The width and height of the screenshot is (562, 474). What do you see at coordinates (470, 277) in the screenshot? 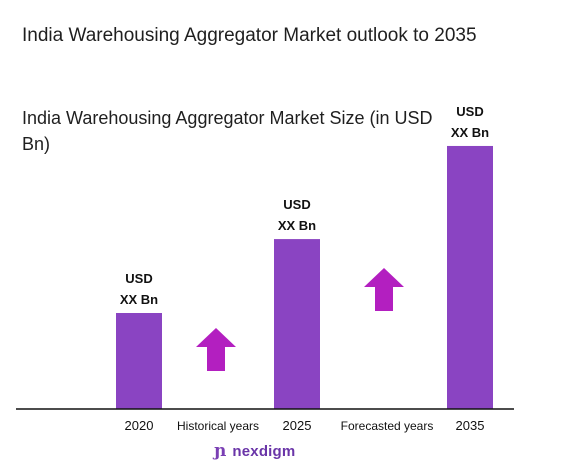
I see `bar-2035` at bounding box center [470, 277].